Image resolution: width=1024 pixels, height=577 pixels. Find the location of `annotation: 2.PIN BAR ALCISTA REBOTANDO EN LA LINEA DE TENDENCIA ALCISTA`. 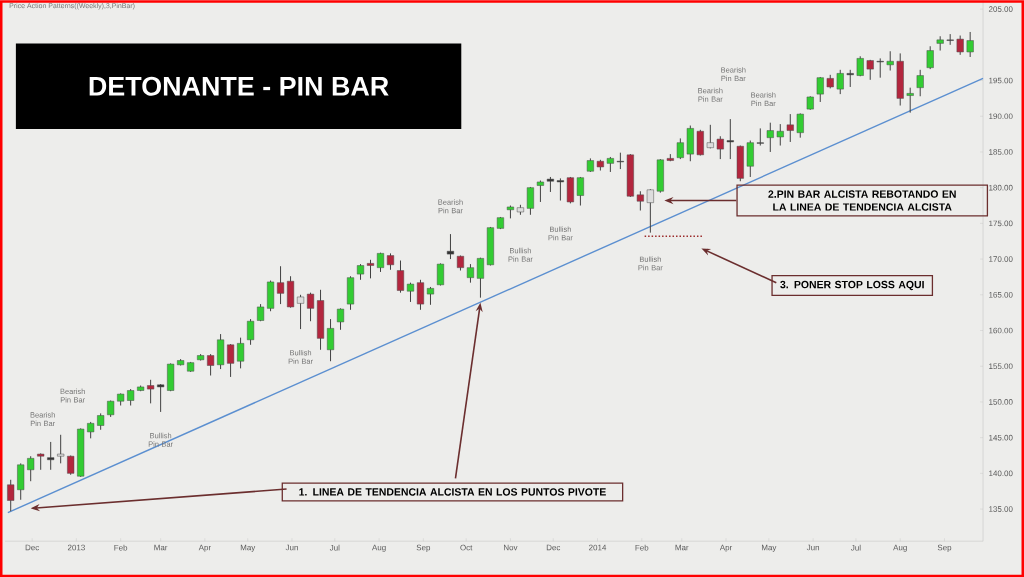

annotation: 2.PIN BAR ALCISTA REBOTANDO EN LA LINEA DE TENDENCIA ALCISTA is located at coordinates (862, 200).